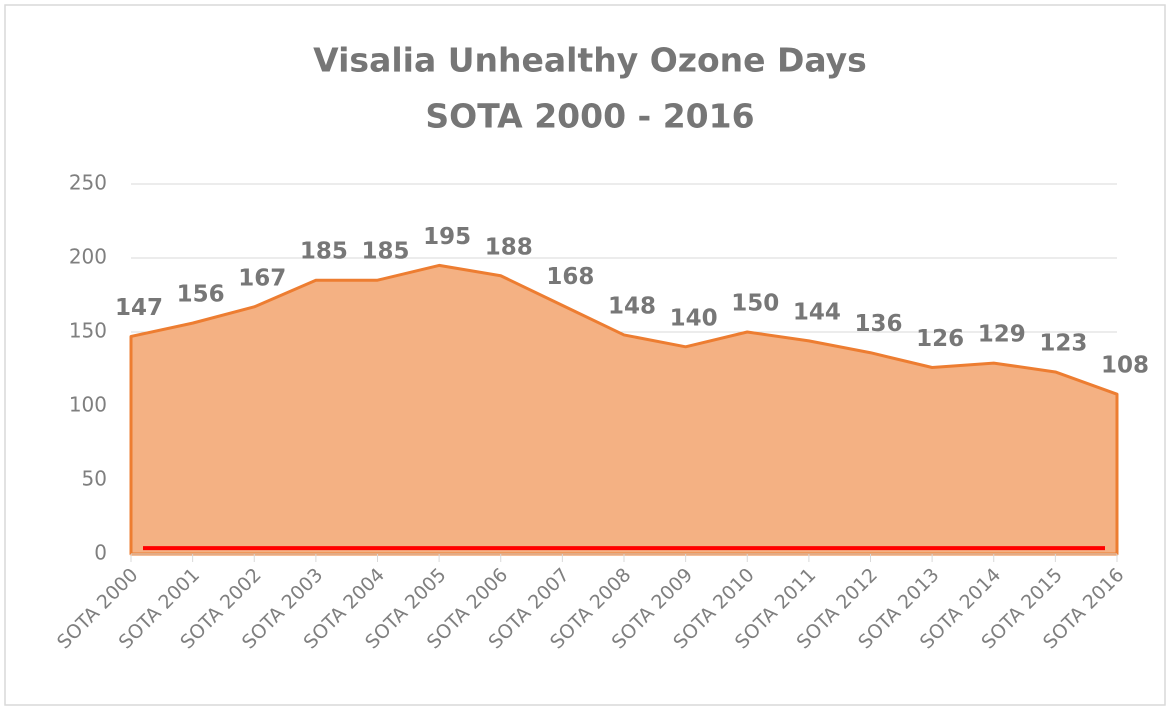  I want to click on data-label: 167, so click(262, 278).